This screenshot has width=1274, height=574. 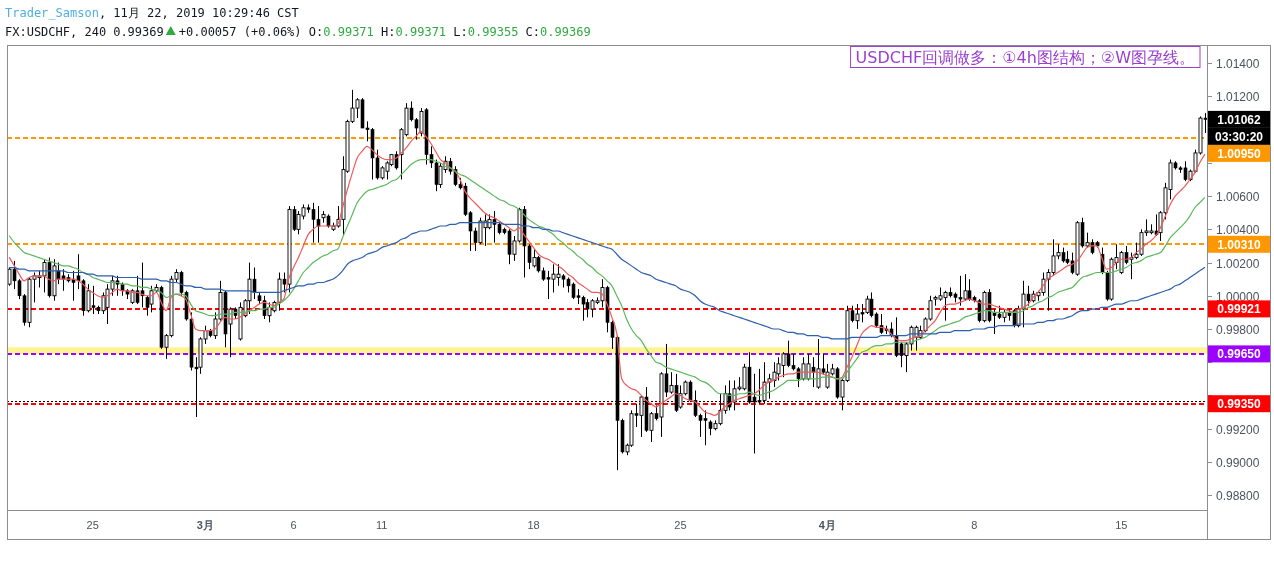 What do you see at coordinates (1238, 296) in the screenshot?
I see `y-tick-label: 1.00000` at bounding box center [1238, 296].